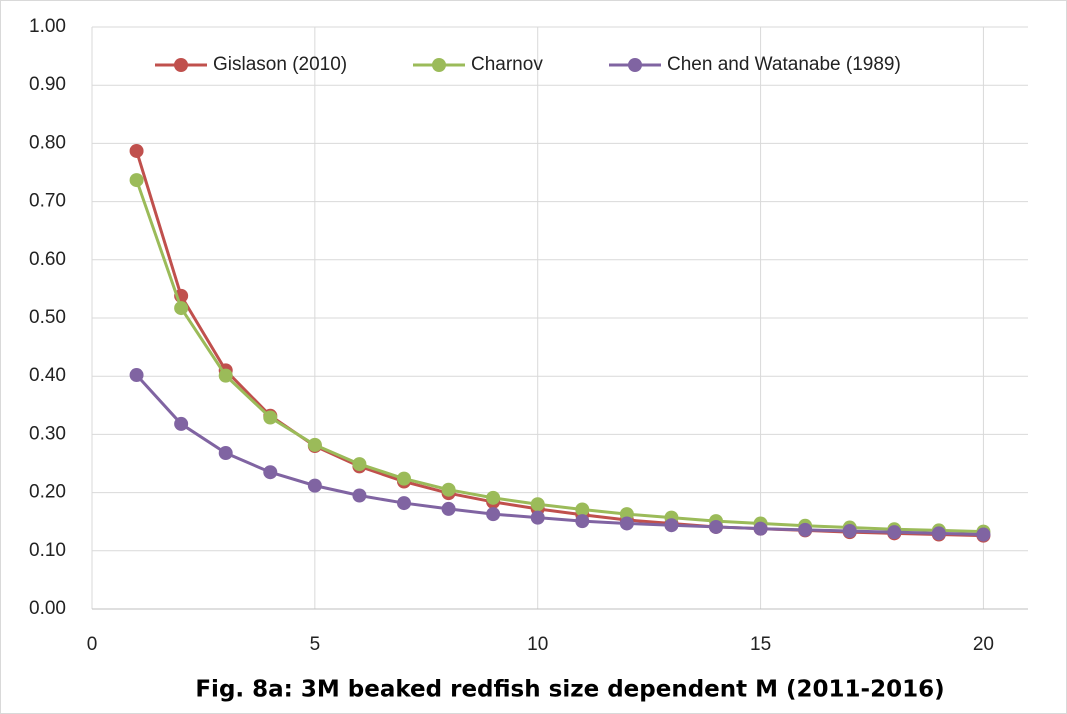 Image resolution: width=1067 pixels, height=714 pixels. What do you see at coordinates (47, 608) in the screenshot?
I see `y-tick-label: 0.00` at bounding box center [47, 608].